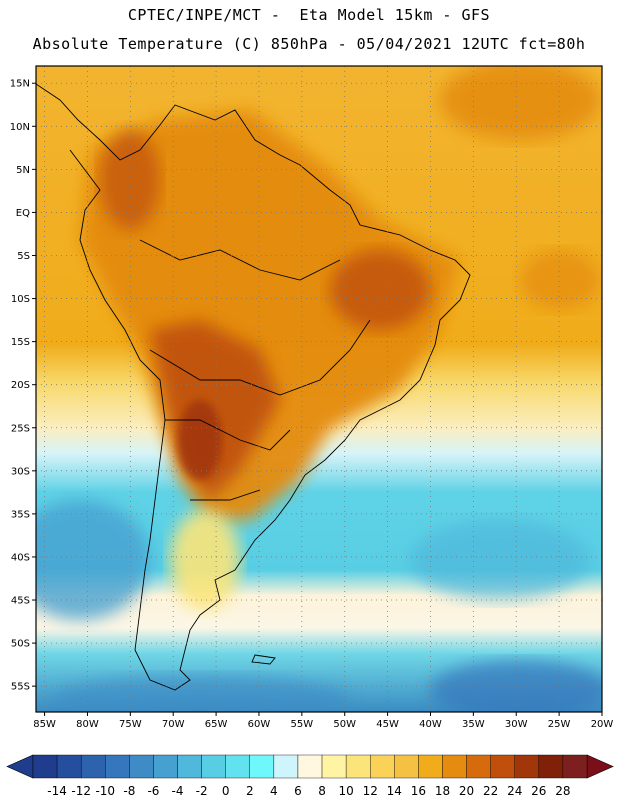 The image size is (618, 800). What do you see at coordinates (20, 385) in the screenshot?
I see `lat-tick-label: 20S` at bounding box center [20, 385].